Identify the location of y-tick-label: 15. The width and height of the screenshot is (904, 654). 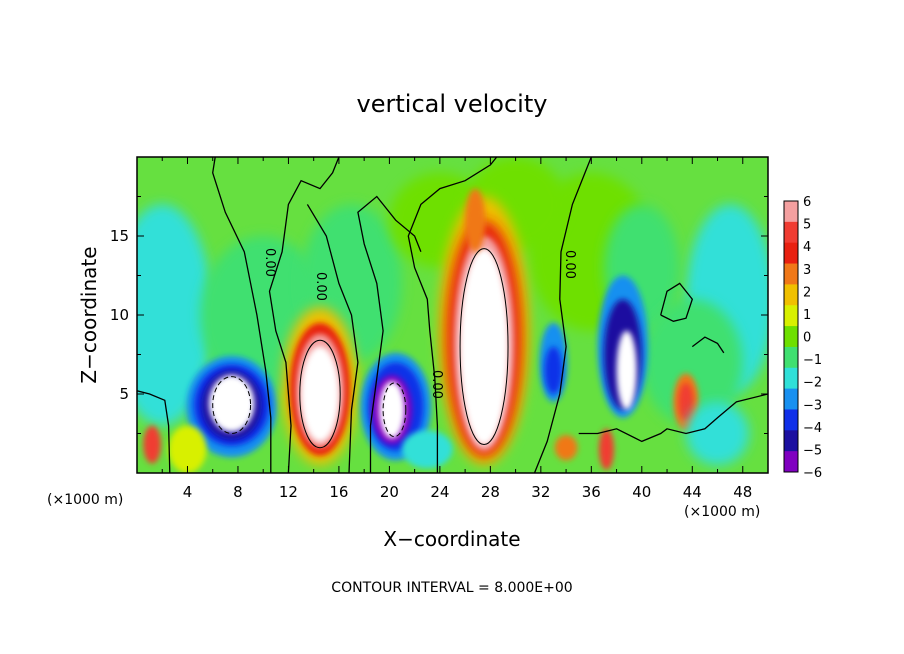
(119, 236).